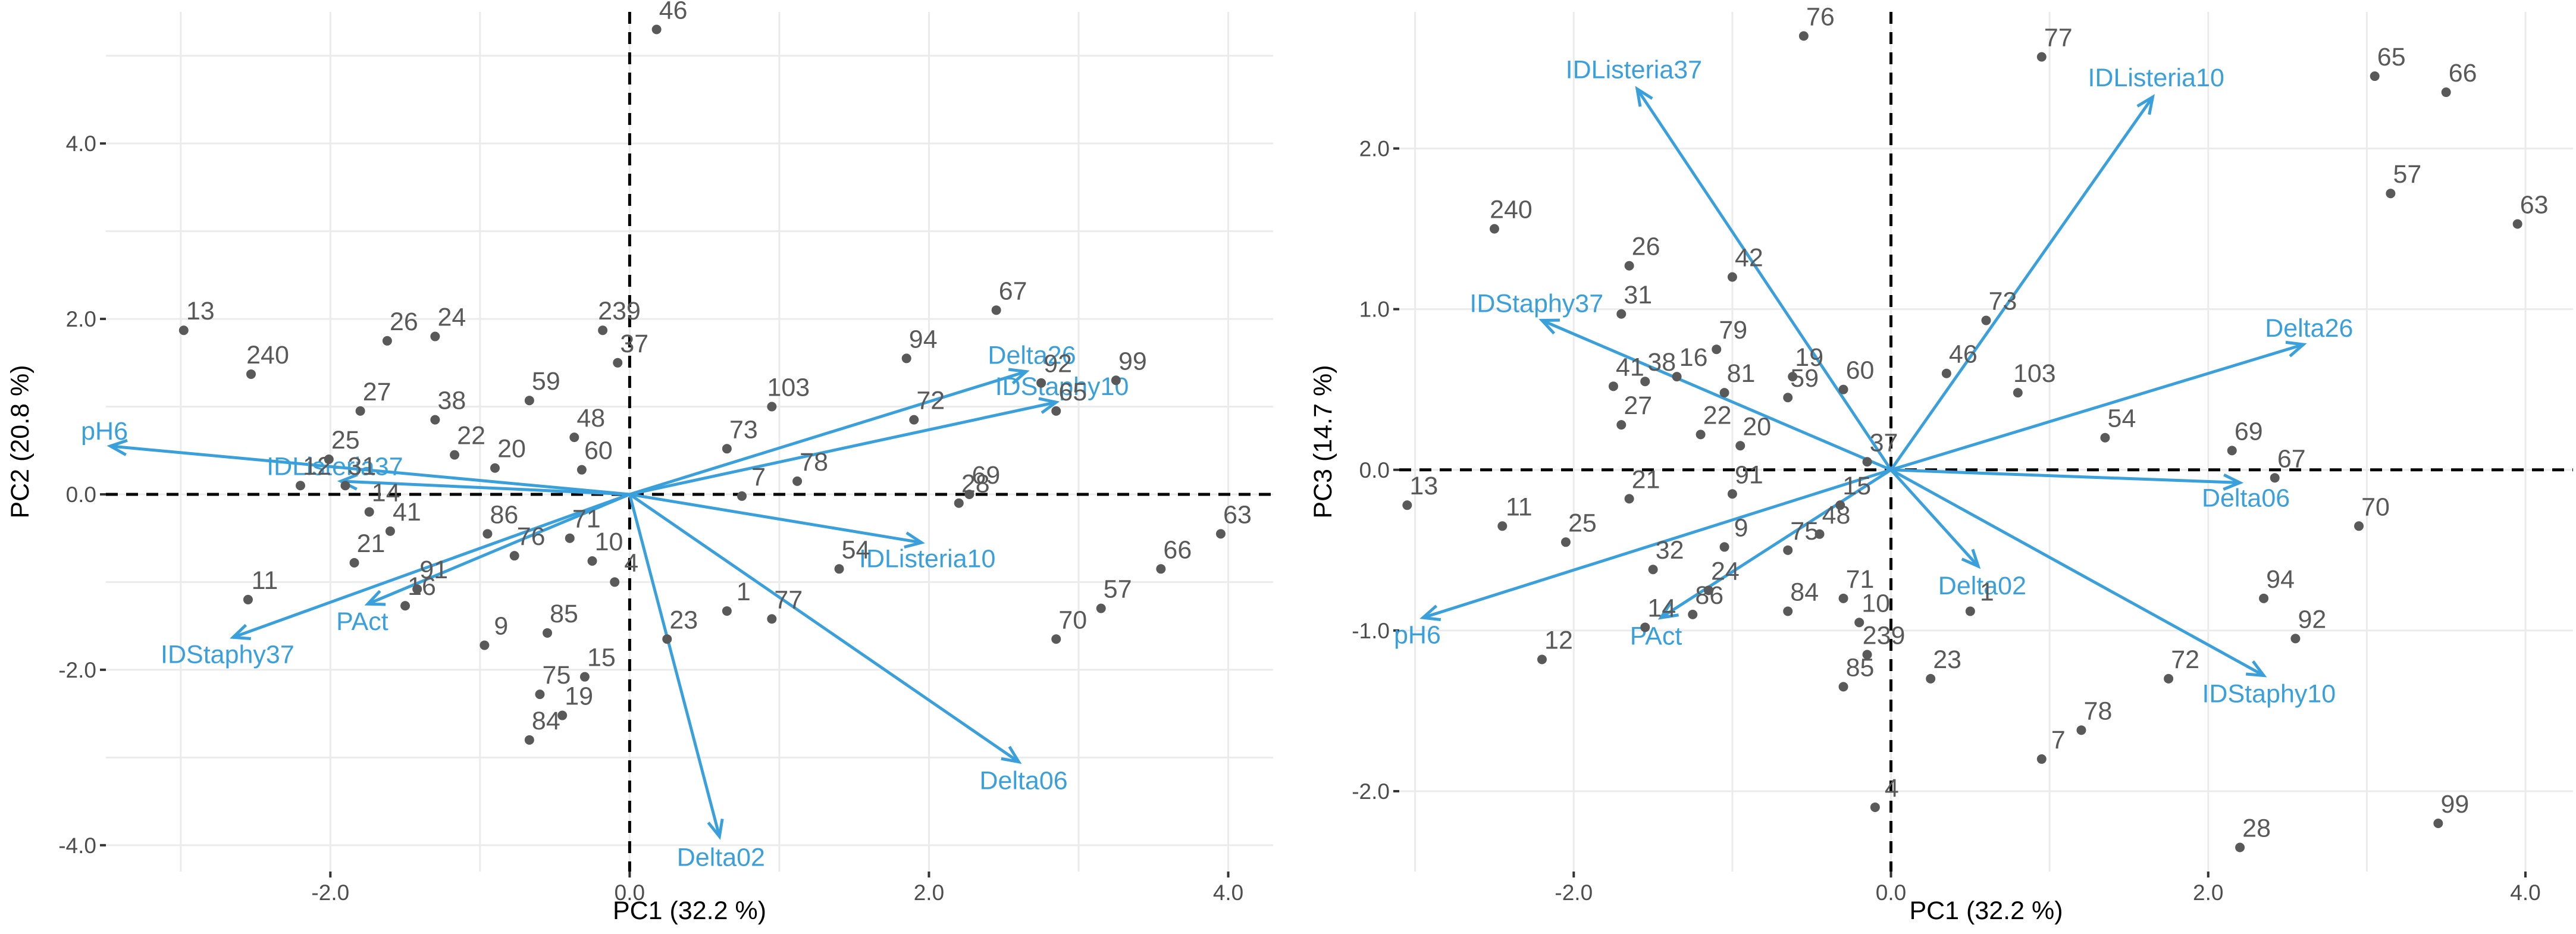  I want to click on observation-label: 16, so click(422, 586).